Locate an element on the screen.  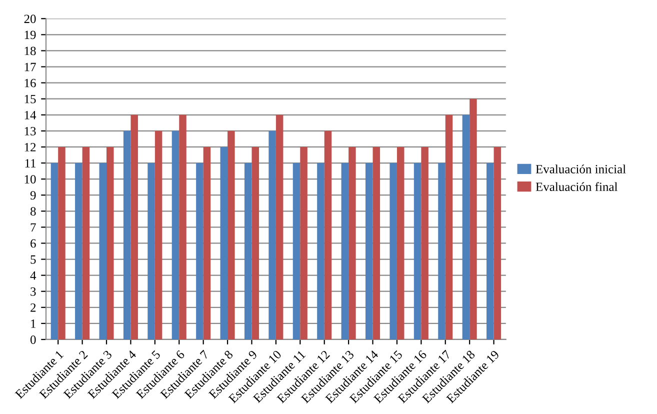
y-tick-label: 18 is located at coordinates (30, 51).